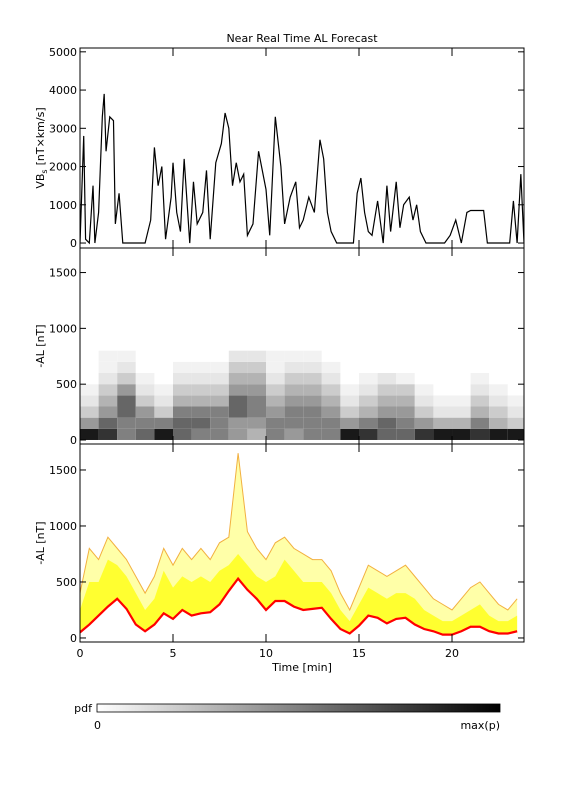  I want to click on data-line, so click(302, 169).